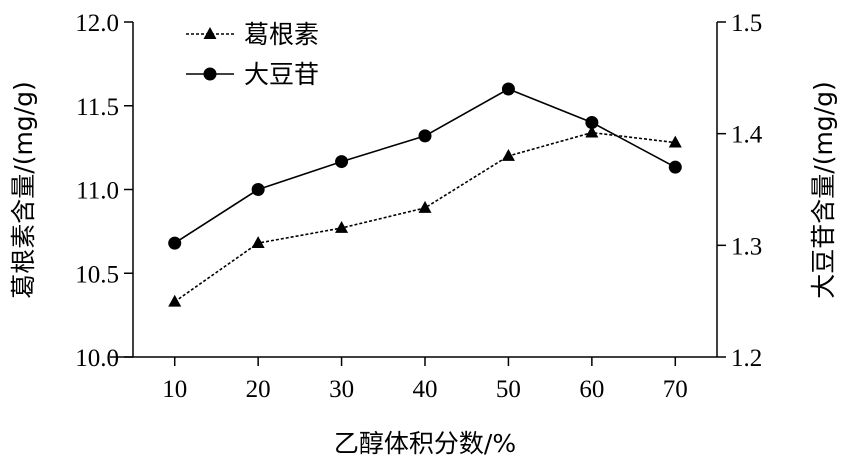  I want to click on x-tick-label: 70, so click(675, 389).